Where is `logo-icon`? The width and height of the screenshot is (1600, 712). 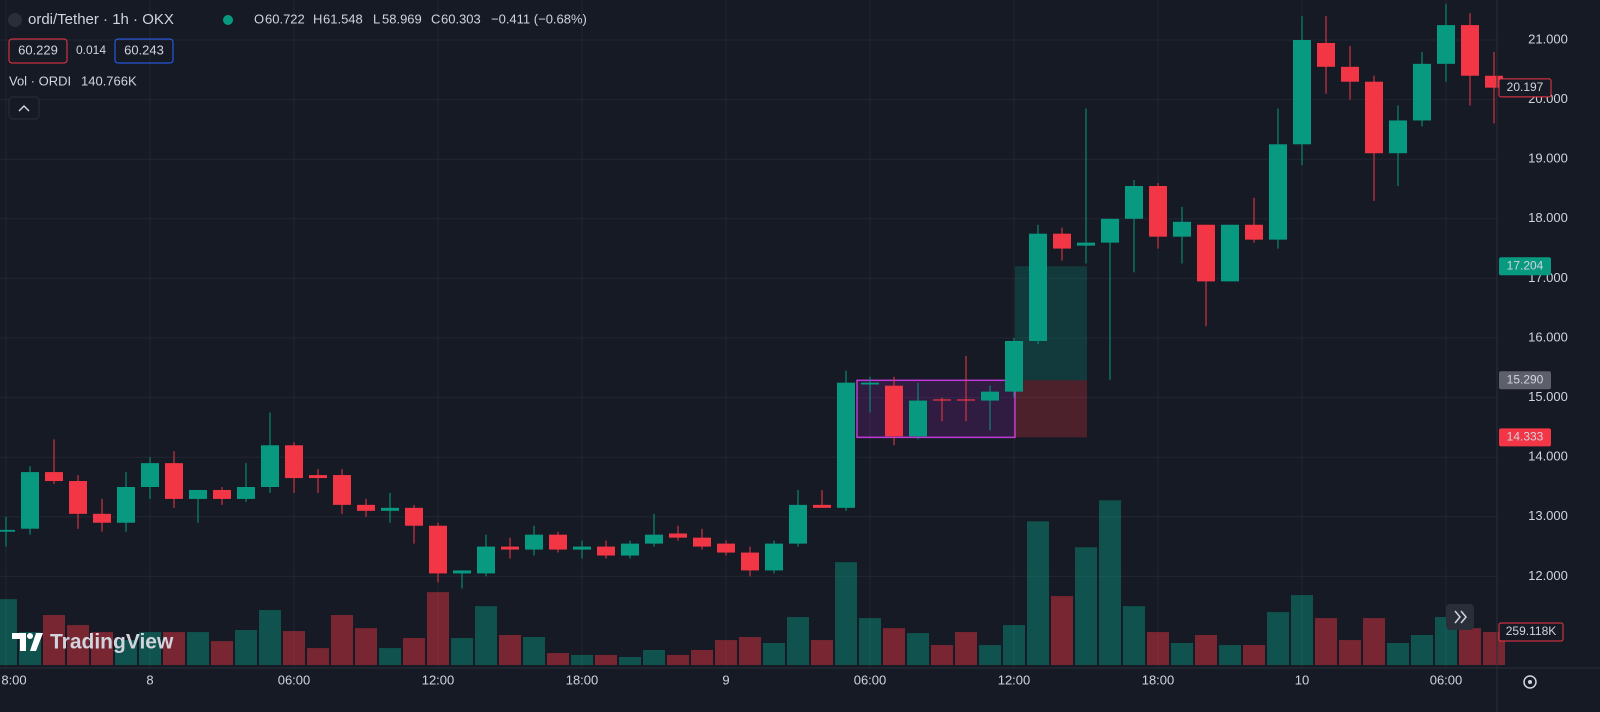
logo-icon is located at coordinates (27, 642).